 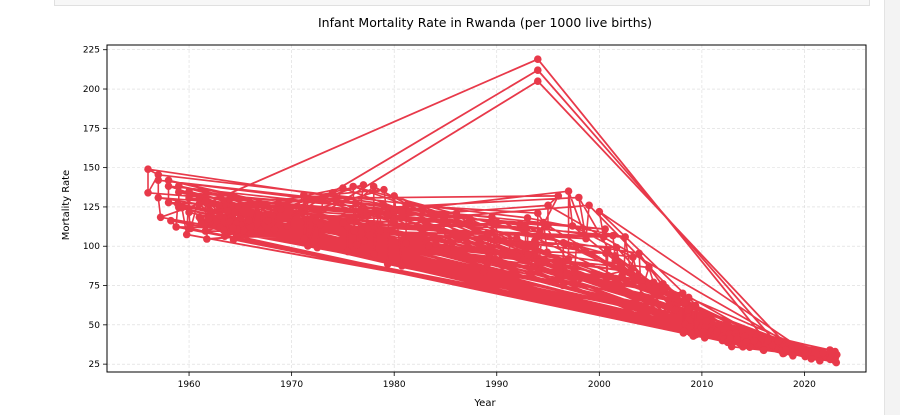 What do you see at coordinates (91, 129) in the screenshot?
I see `y-tick-label: 175` at bounding box center [91, 129].